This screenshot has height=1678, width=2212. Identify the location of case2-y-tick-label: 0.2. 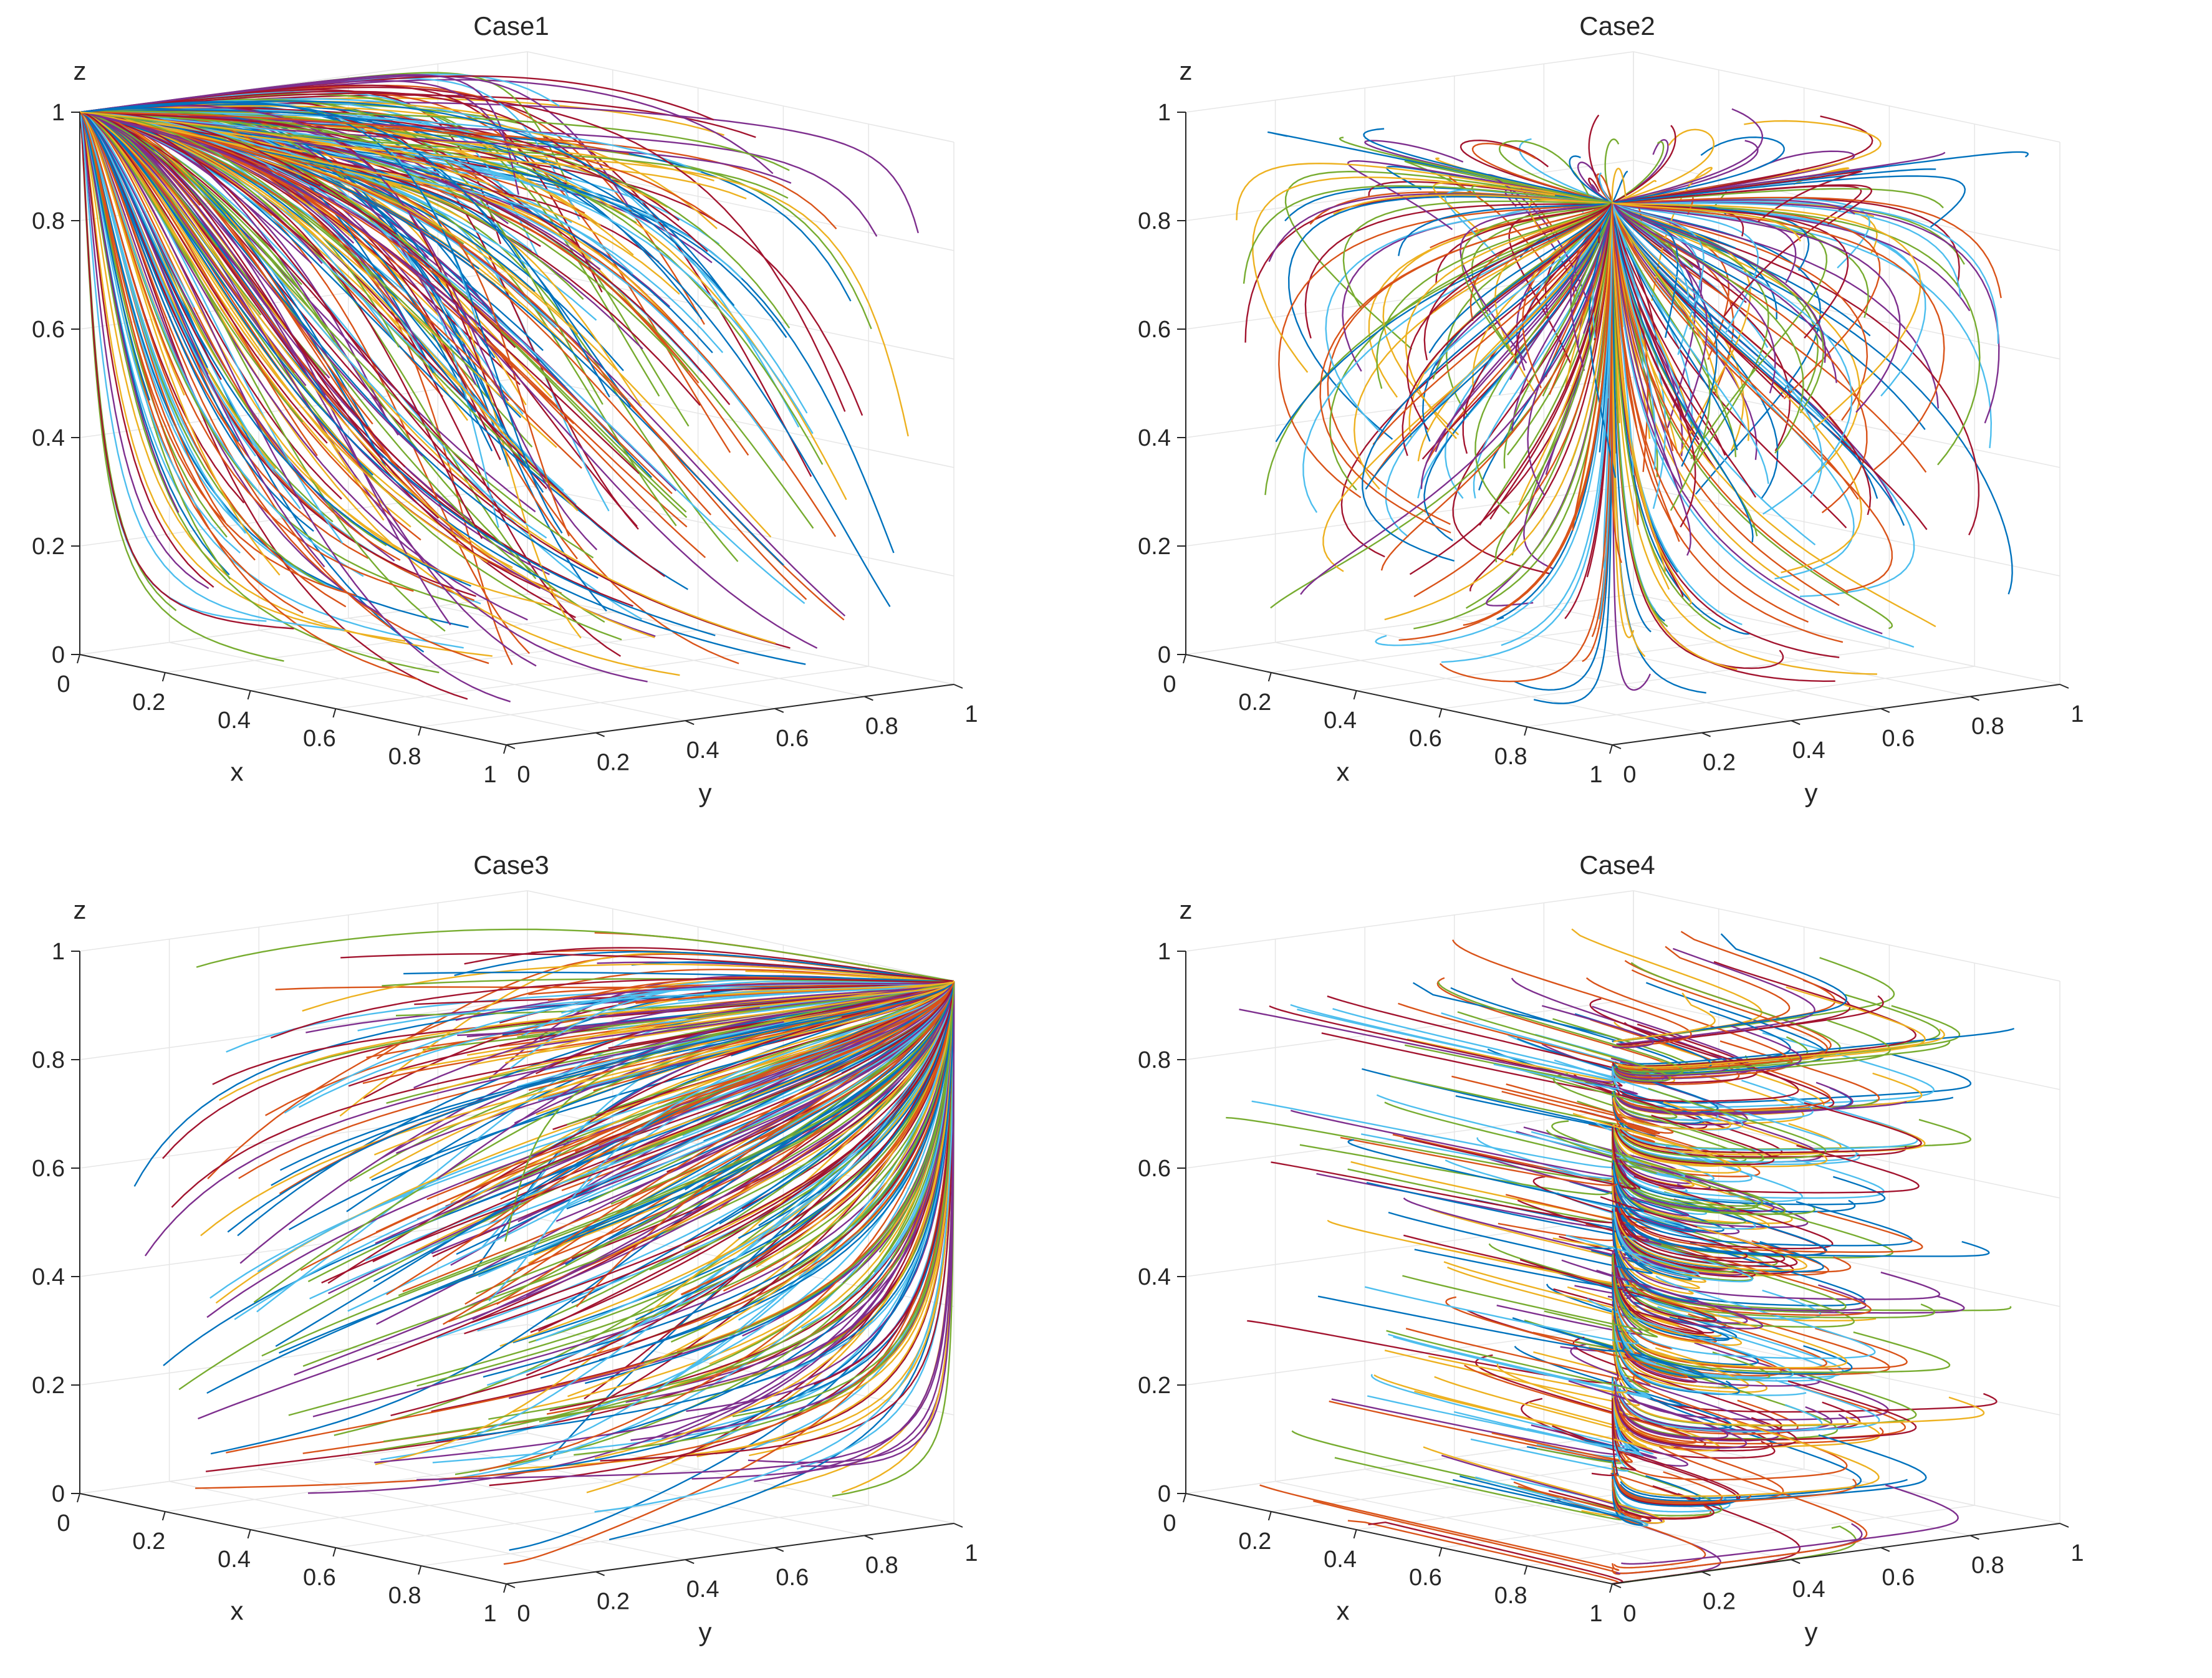
(1719, 763).